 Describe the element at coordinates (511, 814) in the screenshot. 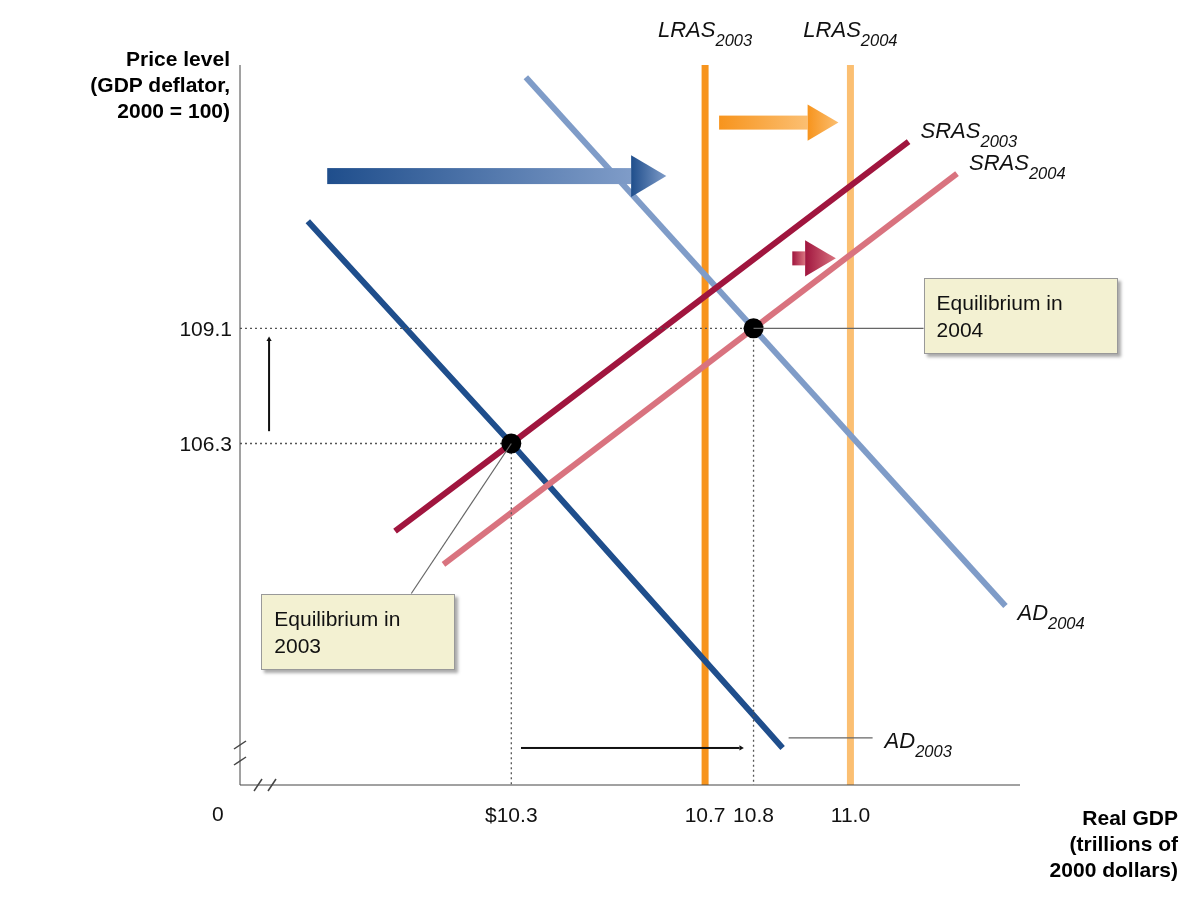

I see `x-tick-label: $10.3` at that location.